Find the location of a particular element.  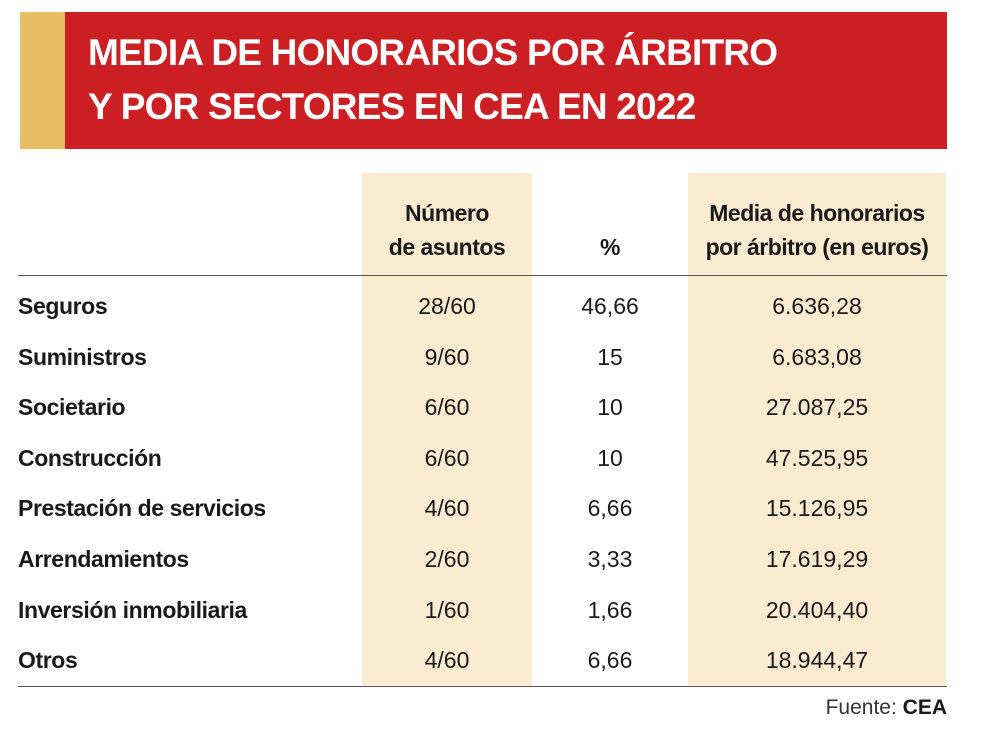

row-honorarios-value: 17.619,29 is located at coordinates (817, 559).